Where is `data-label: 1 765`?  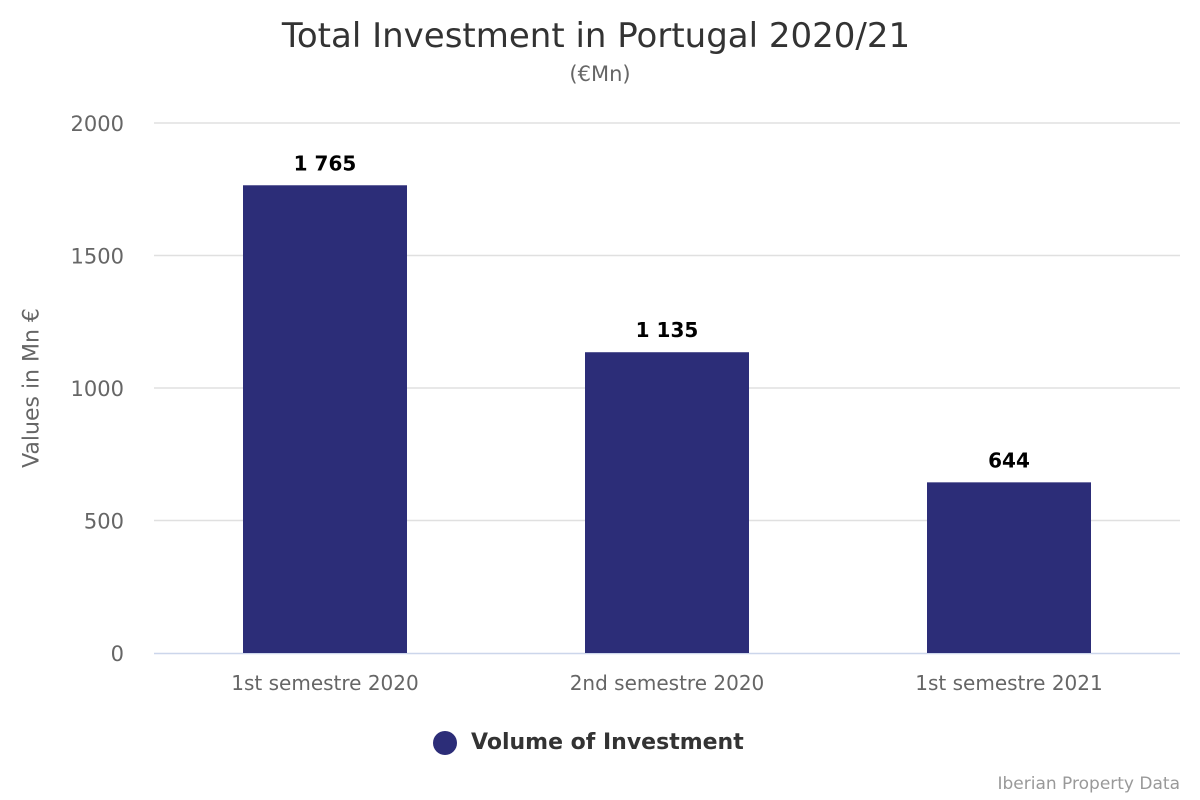 data-label: 1 765 is located at coordinates (325, 163).